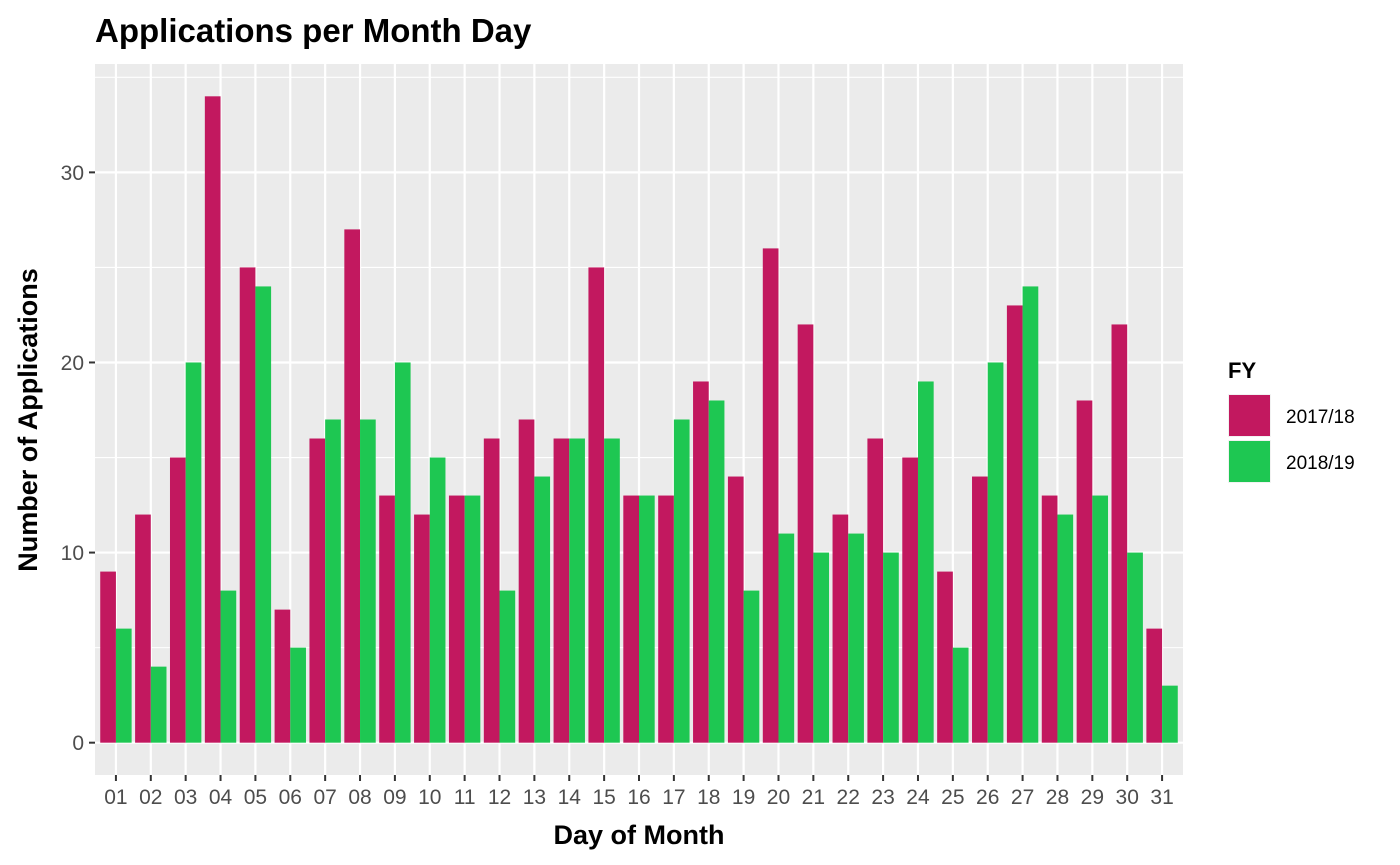  I want to click on x-tick-label: 29, so click(1092, 797).